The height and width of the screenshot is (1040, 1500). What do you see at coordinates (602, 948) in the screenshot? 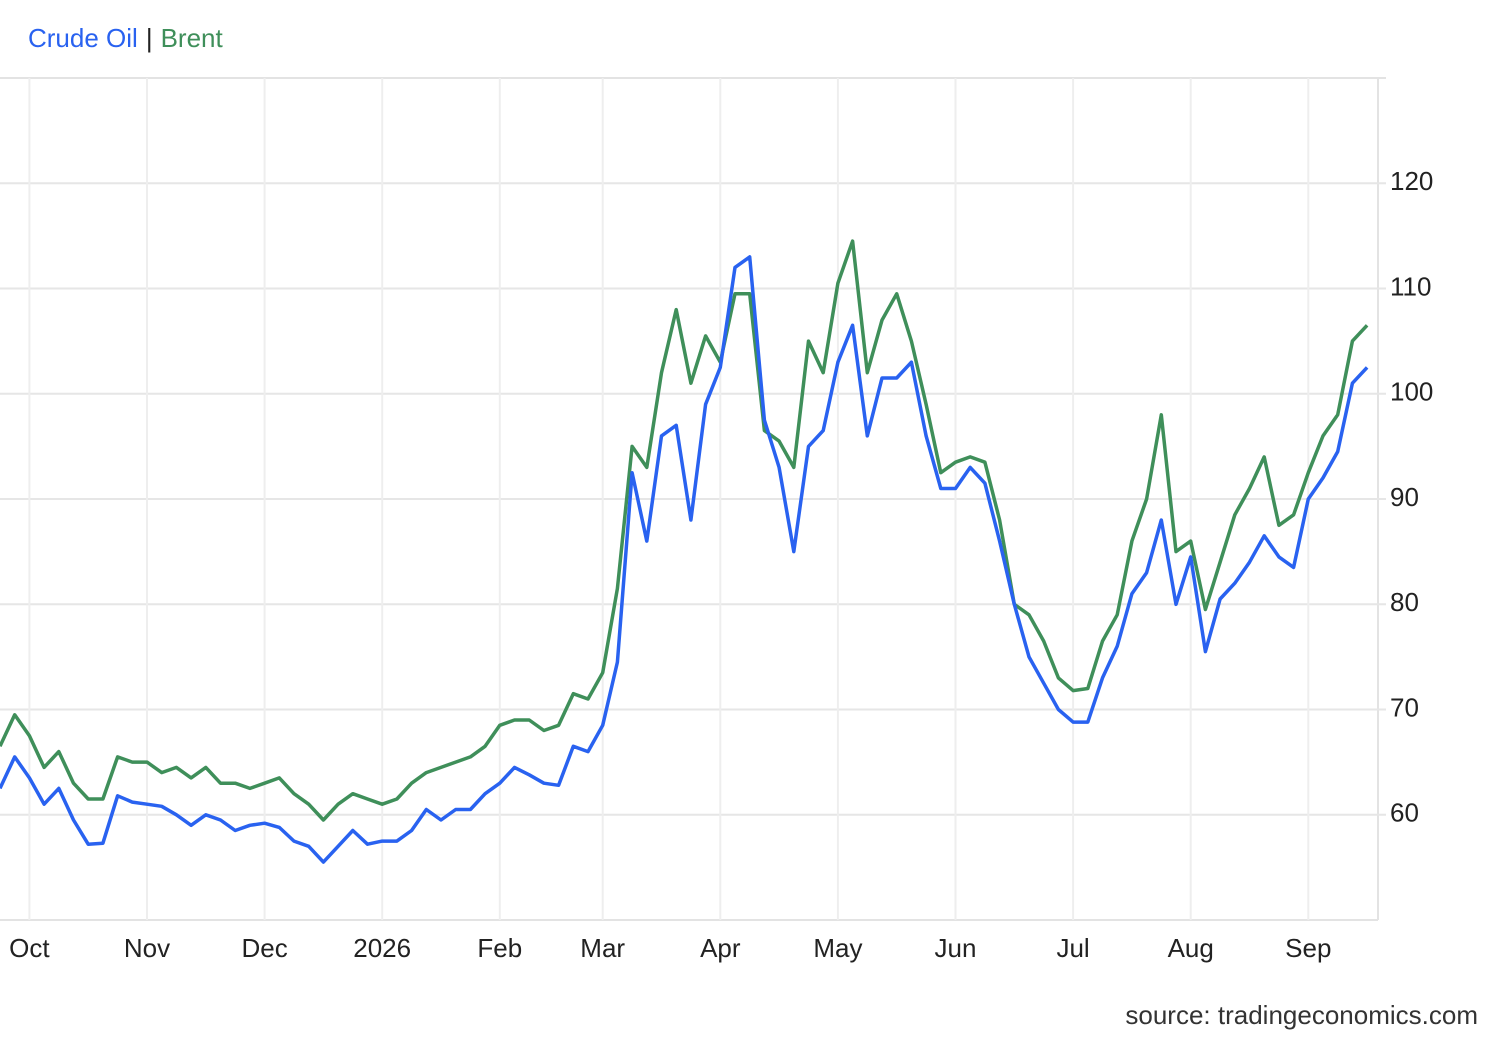
I see `x-tick-label: Mar` at bounding box center [602, 948].